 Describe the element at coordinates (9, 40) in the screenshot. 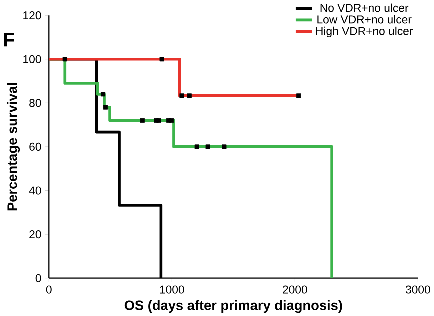

I see `text: F` at that location.